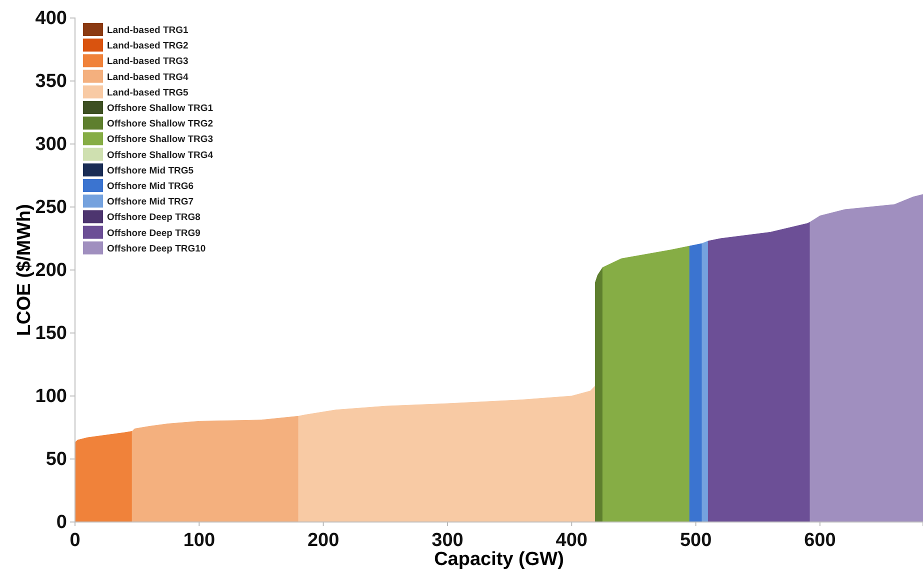 Image resolution: width=923 pixels, height=571 pixels. What do you see at coordinates (51, 333) in the screenshot?
I see `y-tick-label: 150` at bounding box center [51, 333].